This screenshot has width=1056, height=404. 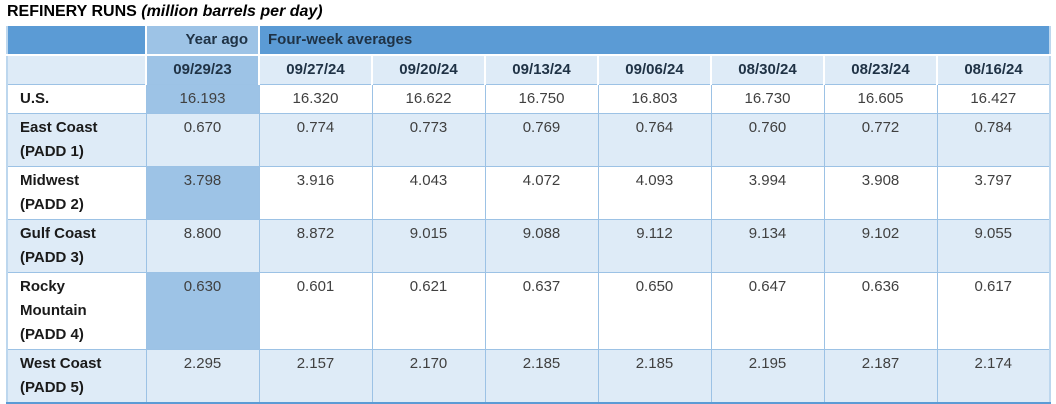 I want to click on value-cell: 4.093, so click(x=655, y=193).